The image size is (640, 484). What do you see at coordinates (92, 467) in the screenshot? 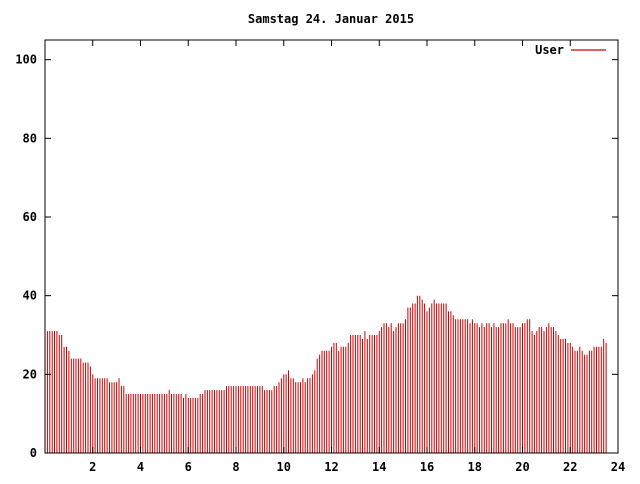
I see `x-tick-label: 2` at bounding box center [92, 467].